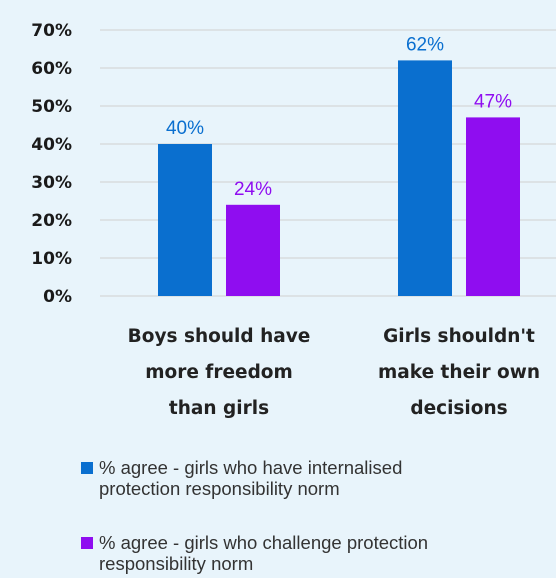 This screenshot has width=556, height=578. What do you see at coordinates (51, 183) in the screenshot?
I see `y-tick-label: 30%` at bounding box center [51, 183].